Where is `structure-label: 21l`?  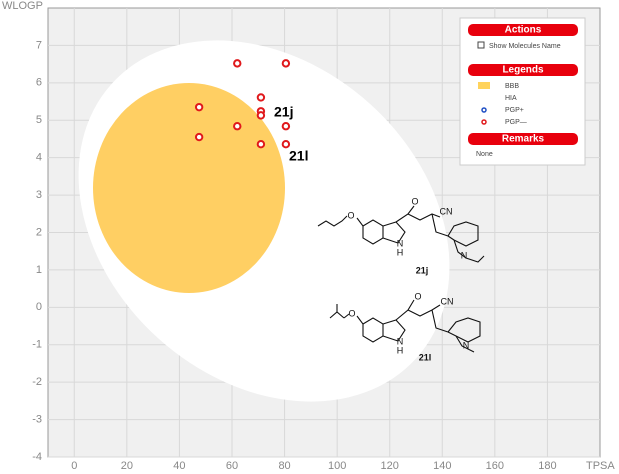 structure-label: 21l is located at coordinates (425, 357).